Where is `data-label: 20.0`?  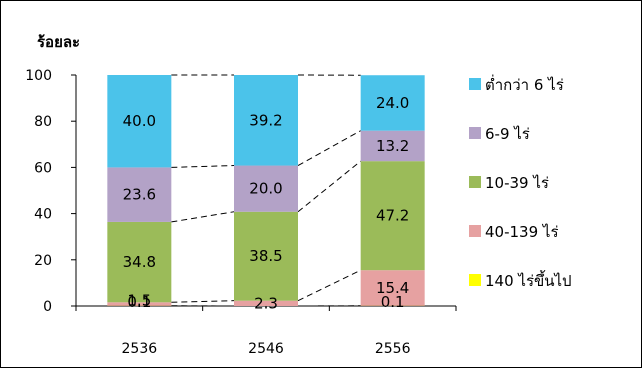
data-label: 20.0 is located at coordinates (265, 189).